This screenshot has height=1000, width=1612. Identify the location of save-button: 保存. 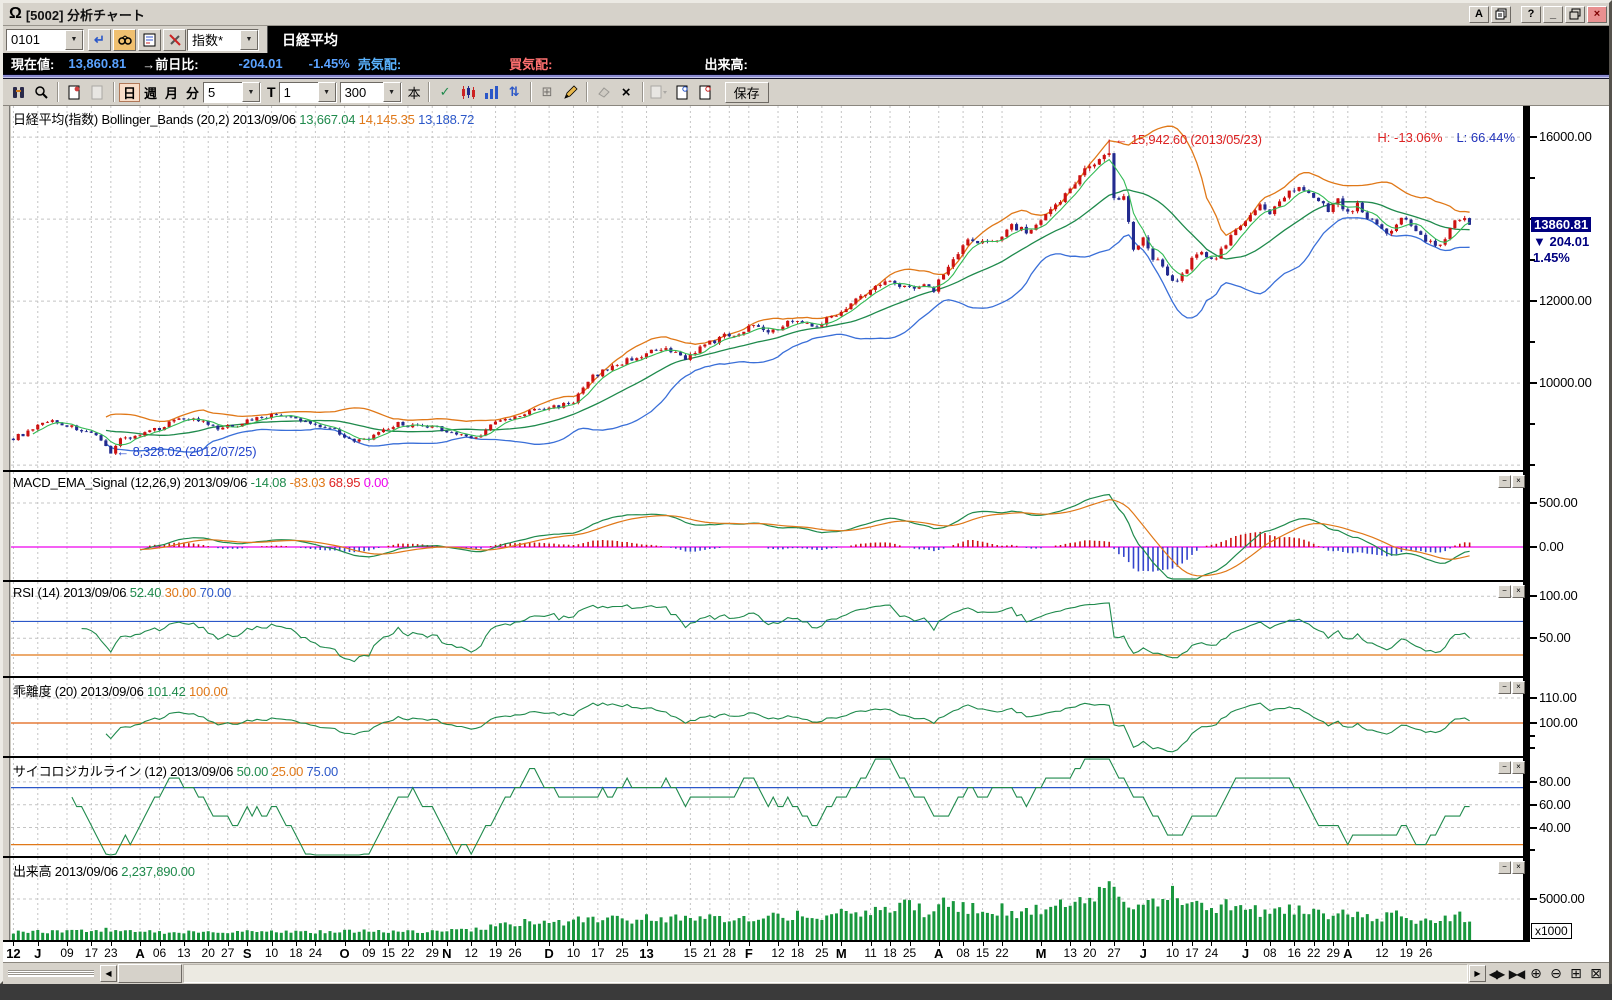
(746, 92).